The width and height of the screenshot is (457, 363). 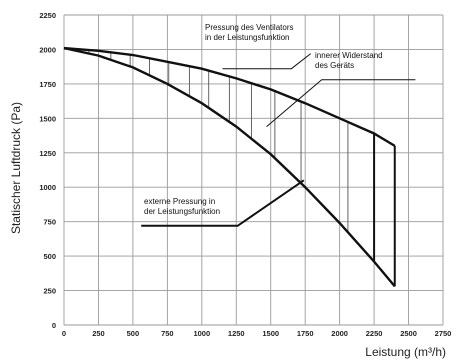 I want to click on y-axis-title: Statischer Luftdruck (Pa), so click(x=16, y=168).